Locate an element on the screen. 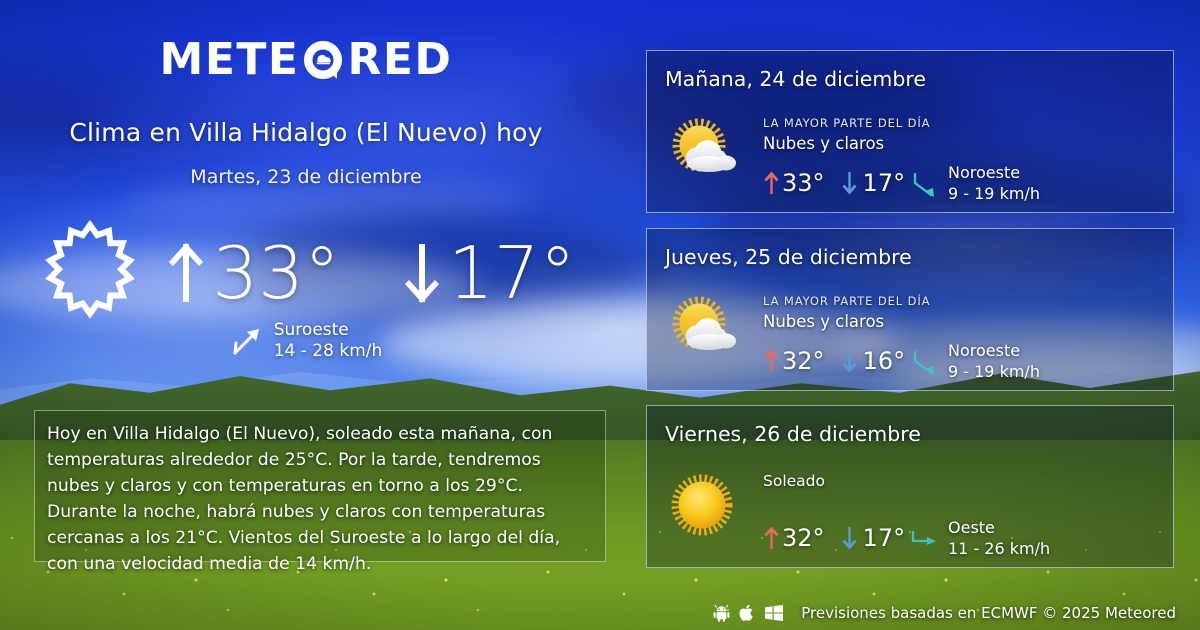  forecast-min-temp-value: 16° is located at coordinates (884, 361).